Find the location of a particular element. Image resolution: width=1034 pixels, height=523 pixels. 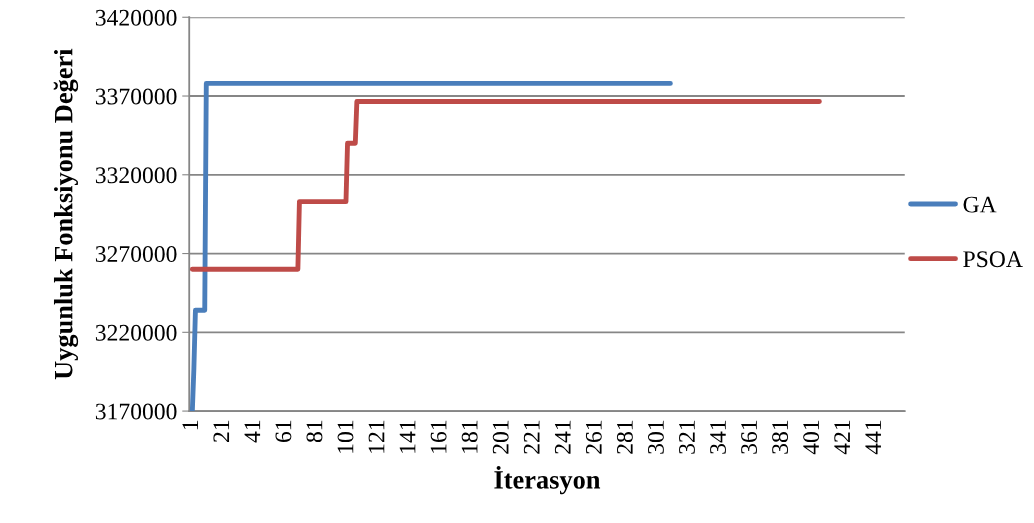

x-tick-label: 281 is located at coordinates (624, 437).